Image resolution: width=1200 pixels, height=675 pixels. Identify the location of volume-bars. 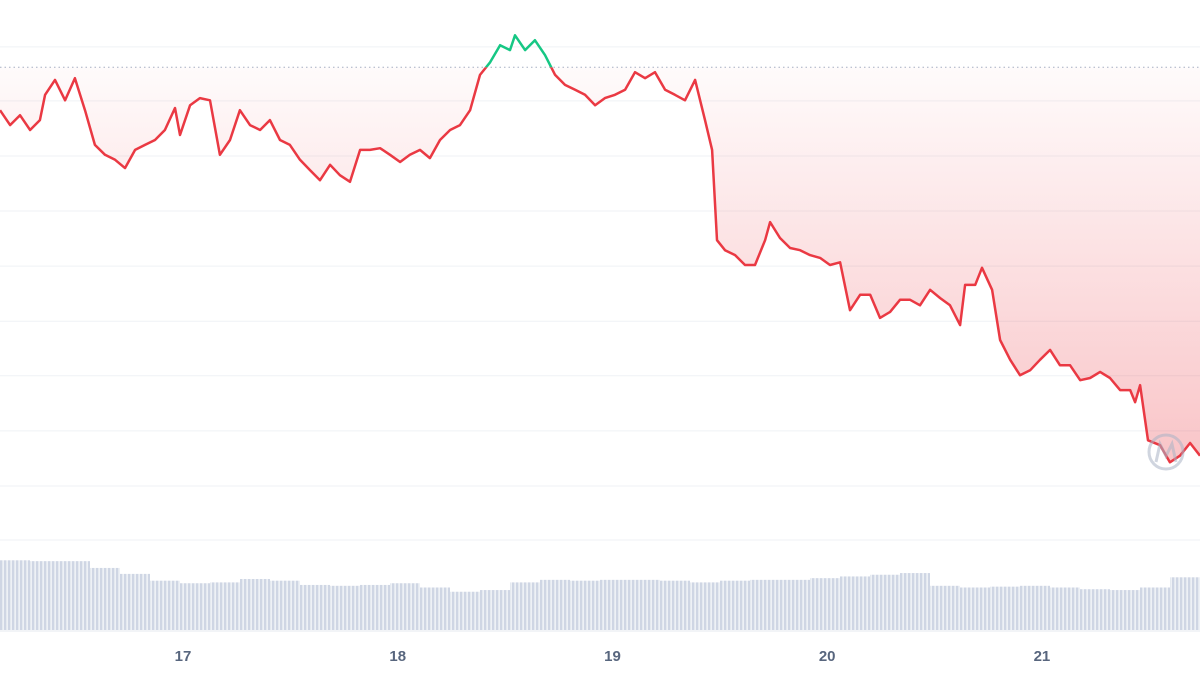
(600, 595).